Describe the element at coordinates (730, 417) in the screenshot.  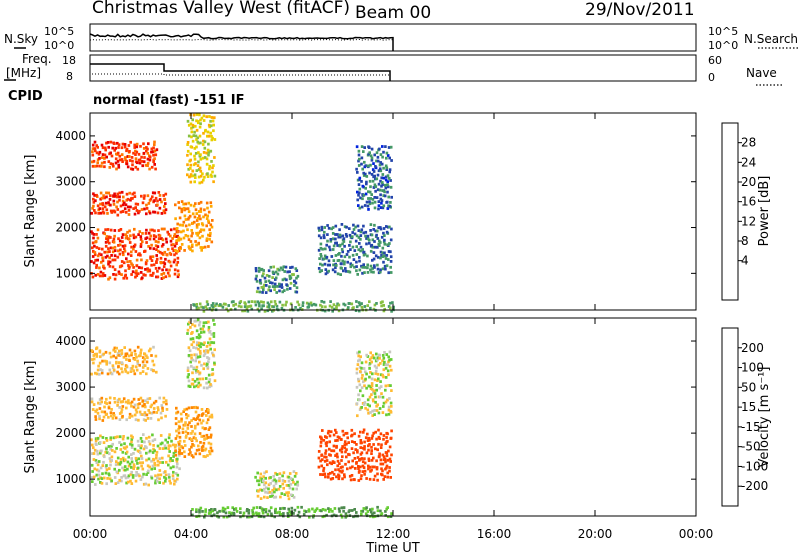
I see `colorbar-frame` at that location.